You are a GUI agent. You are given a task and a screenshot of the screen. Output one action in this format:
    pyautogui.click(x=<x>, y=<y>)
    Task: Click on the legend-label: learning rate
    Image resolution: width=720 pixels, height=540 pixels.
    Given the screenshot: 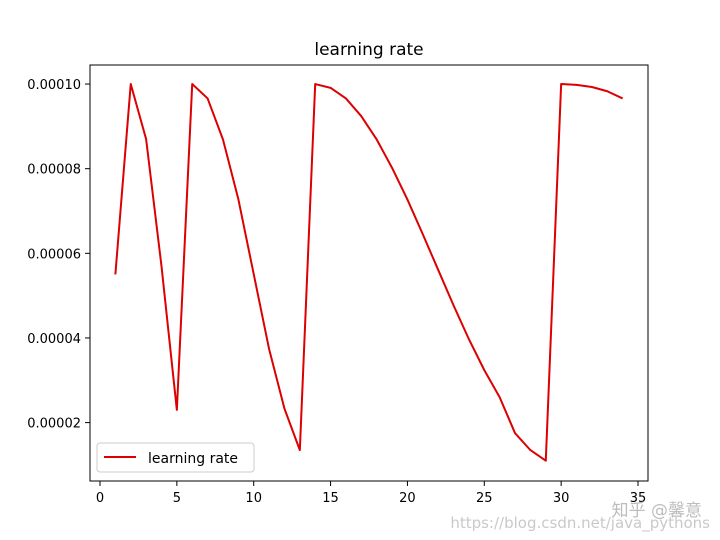 What is the action you would take?
    pyautogui.click(x=193, y=459)
    